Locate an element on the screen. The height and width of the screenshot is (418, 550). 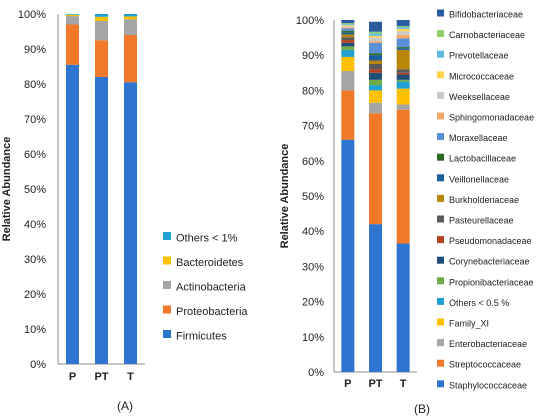
panel-b-bar-segment-propionibacteriaceae-t is located at coordinates (403, 80).